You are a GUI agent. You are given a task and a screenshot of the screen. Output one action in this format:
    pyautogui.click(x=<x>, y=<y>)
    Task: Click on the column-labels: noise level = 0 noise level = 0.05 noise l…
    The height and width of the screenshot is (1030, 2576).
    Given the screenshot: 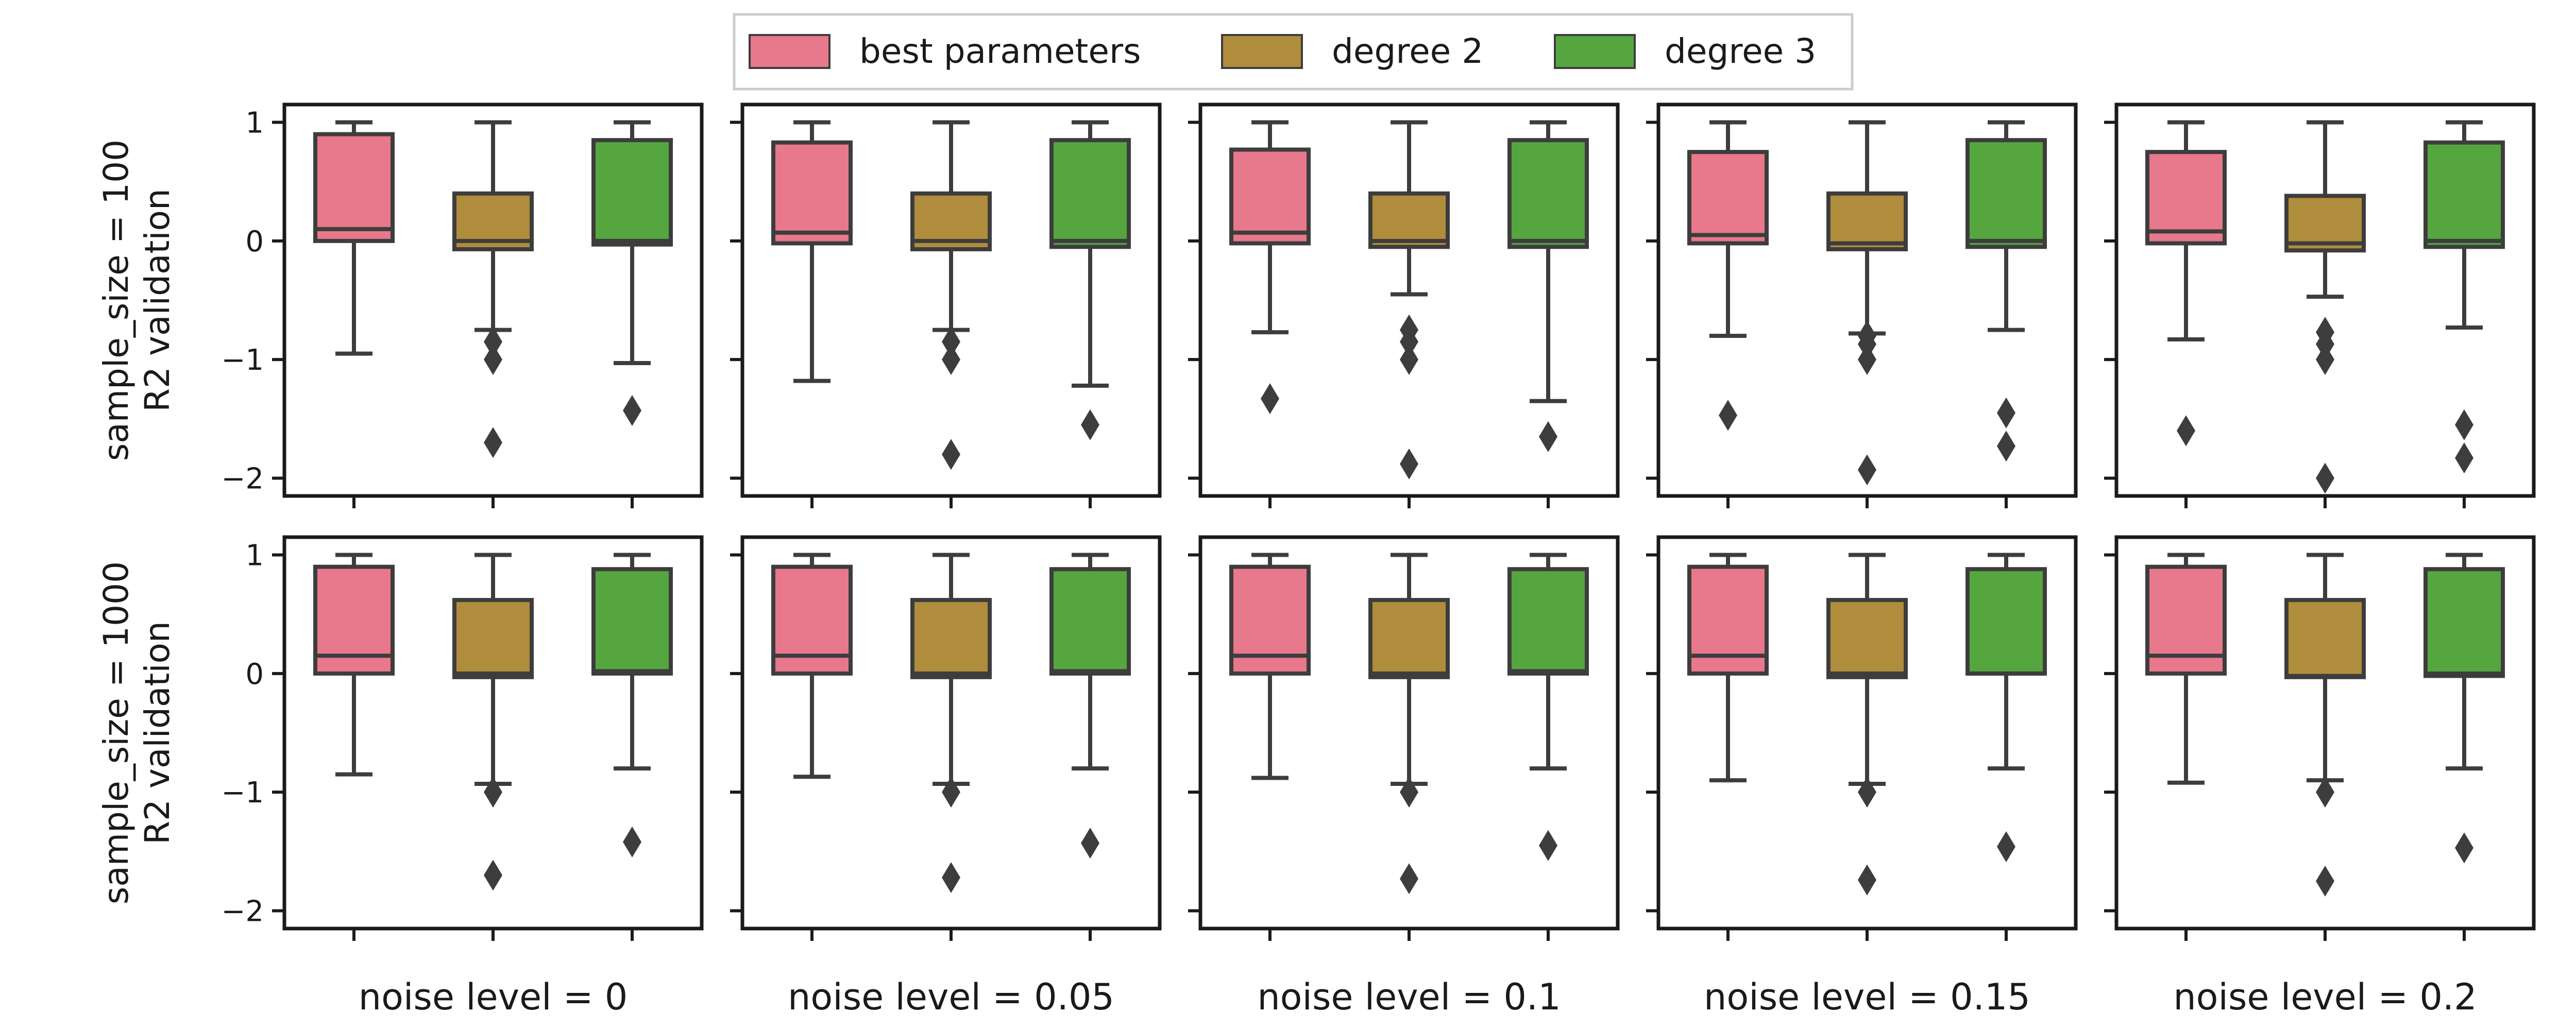 What is the action you would take?
    pyautogui.click(x=1418, y=997)
    